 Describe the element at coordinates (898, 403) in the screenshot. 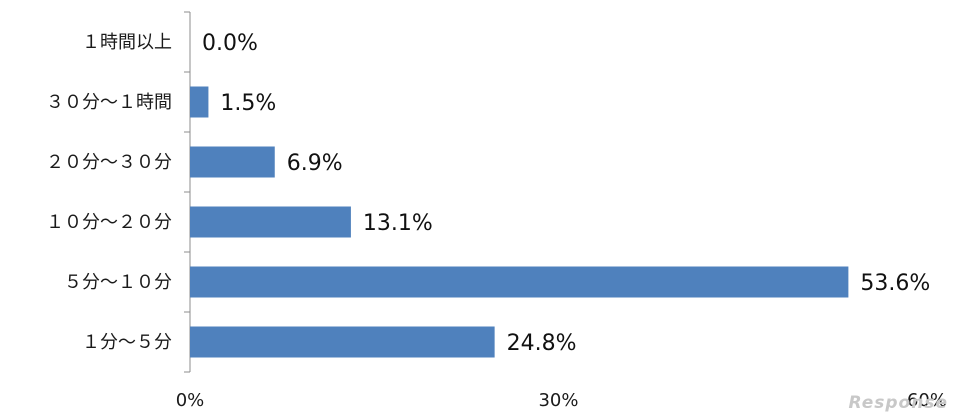

I see `watermark-logo: Response` at that location.